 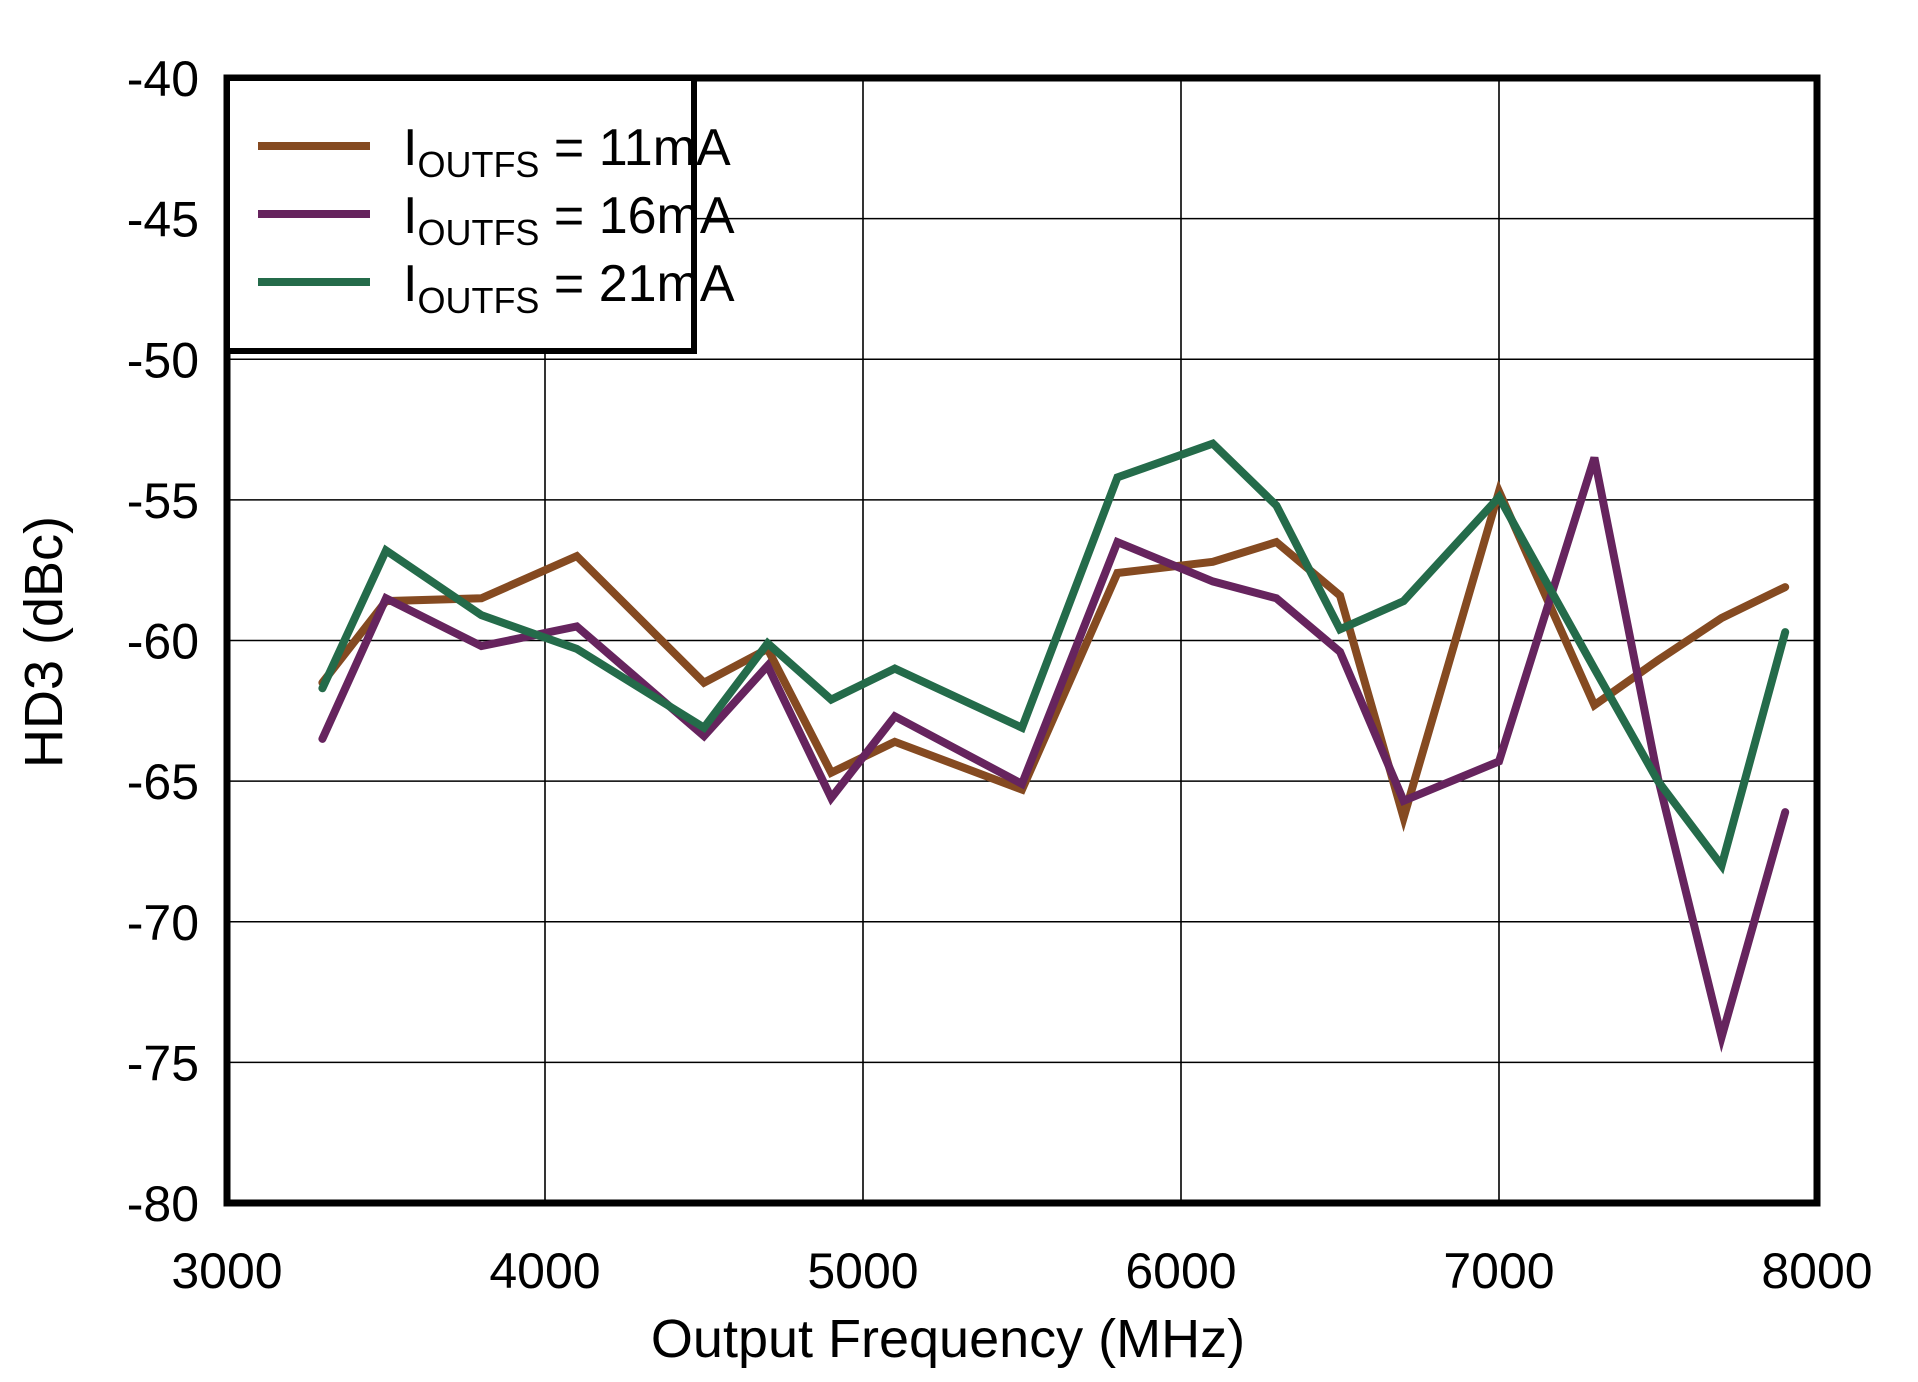 I want to click on legend-label-3: IOUTFS = 21mA, so click(x=569, y=288).